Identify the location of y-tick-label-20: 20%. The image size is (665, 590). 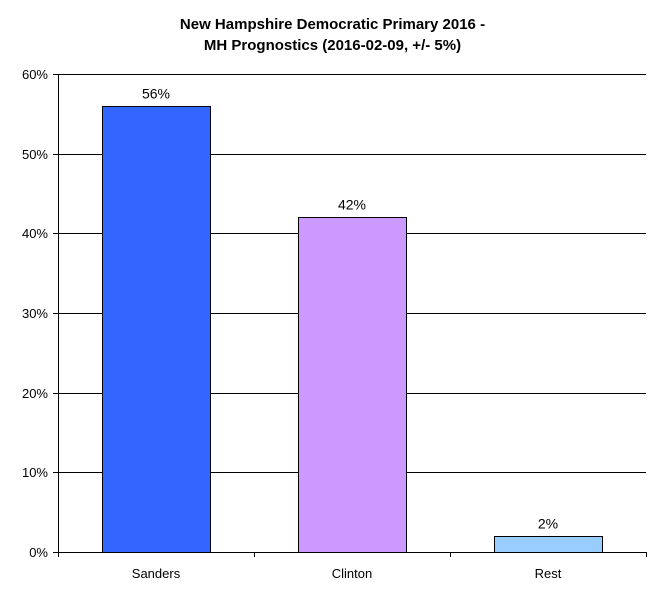
(35, 393).